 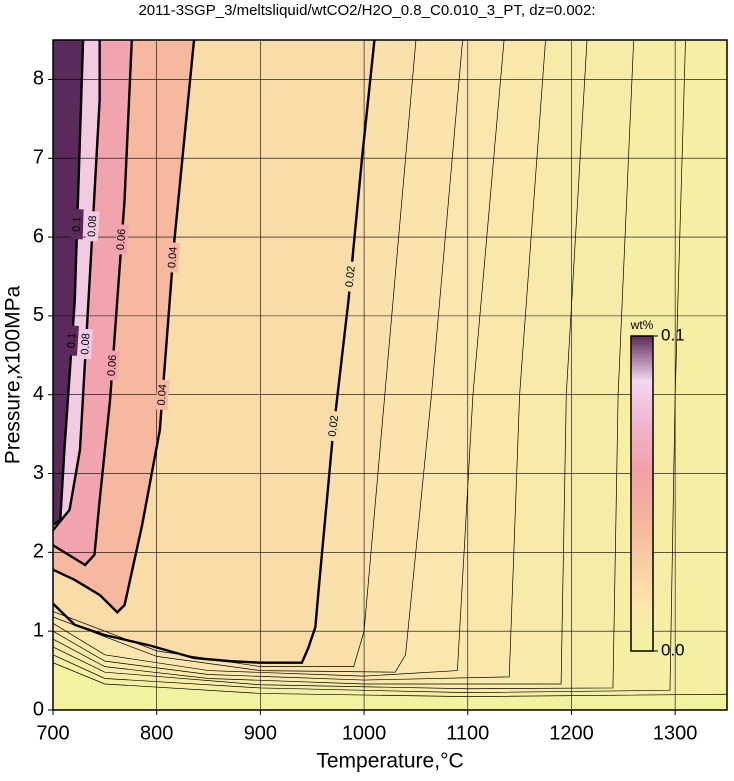 I want to click on contour-line, so click(x=390, y=679).